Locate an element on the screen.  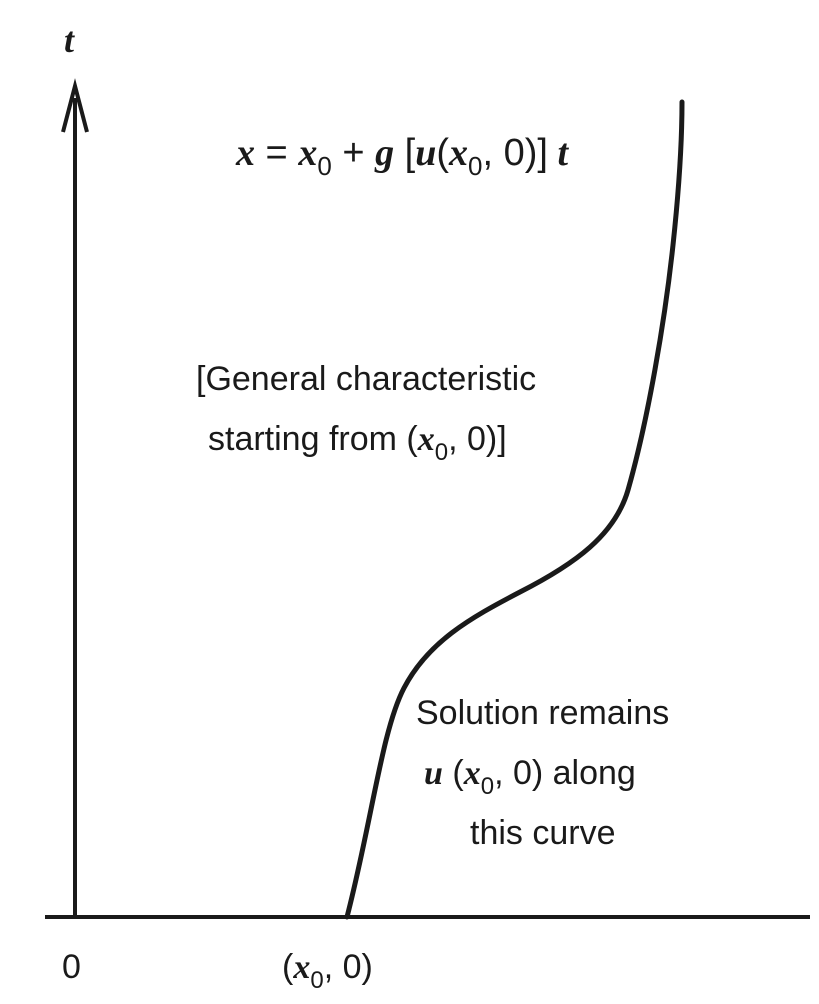
origin-label: 0 is located at coordinates (71, 967).